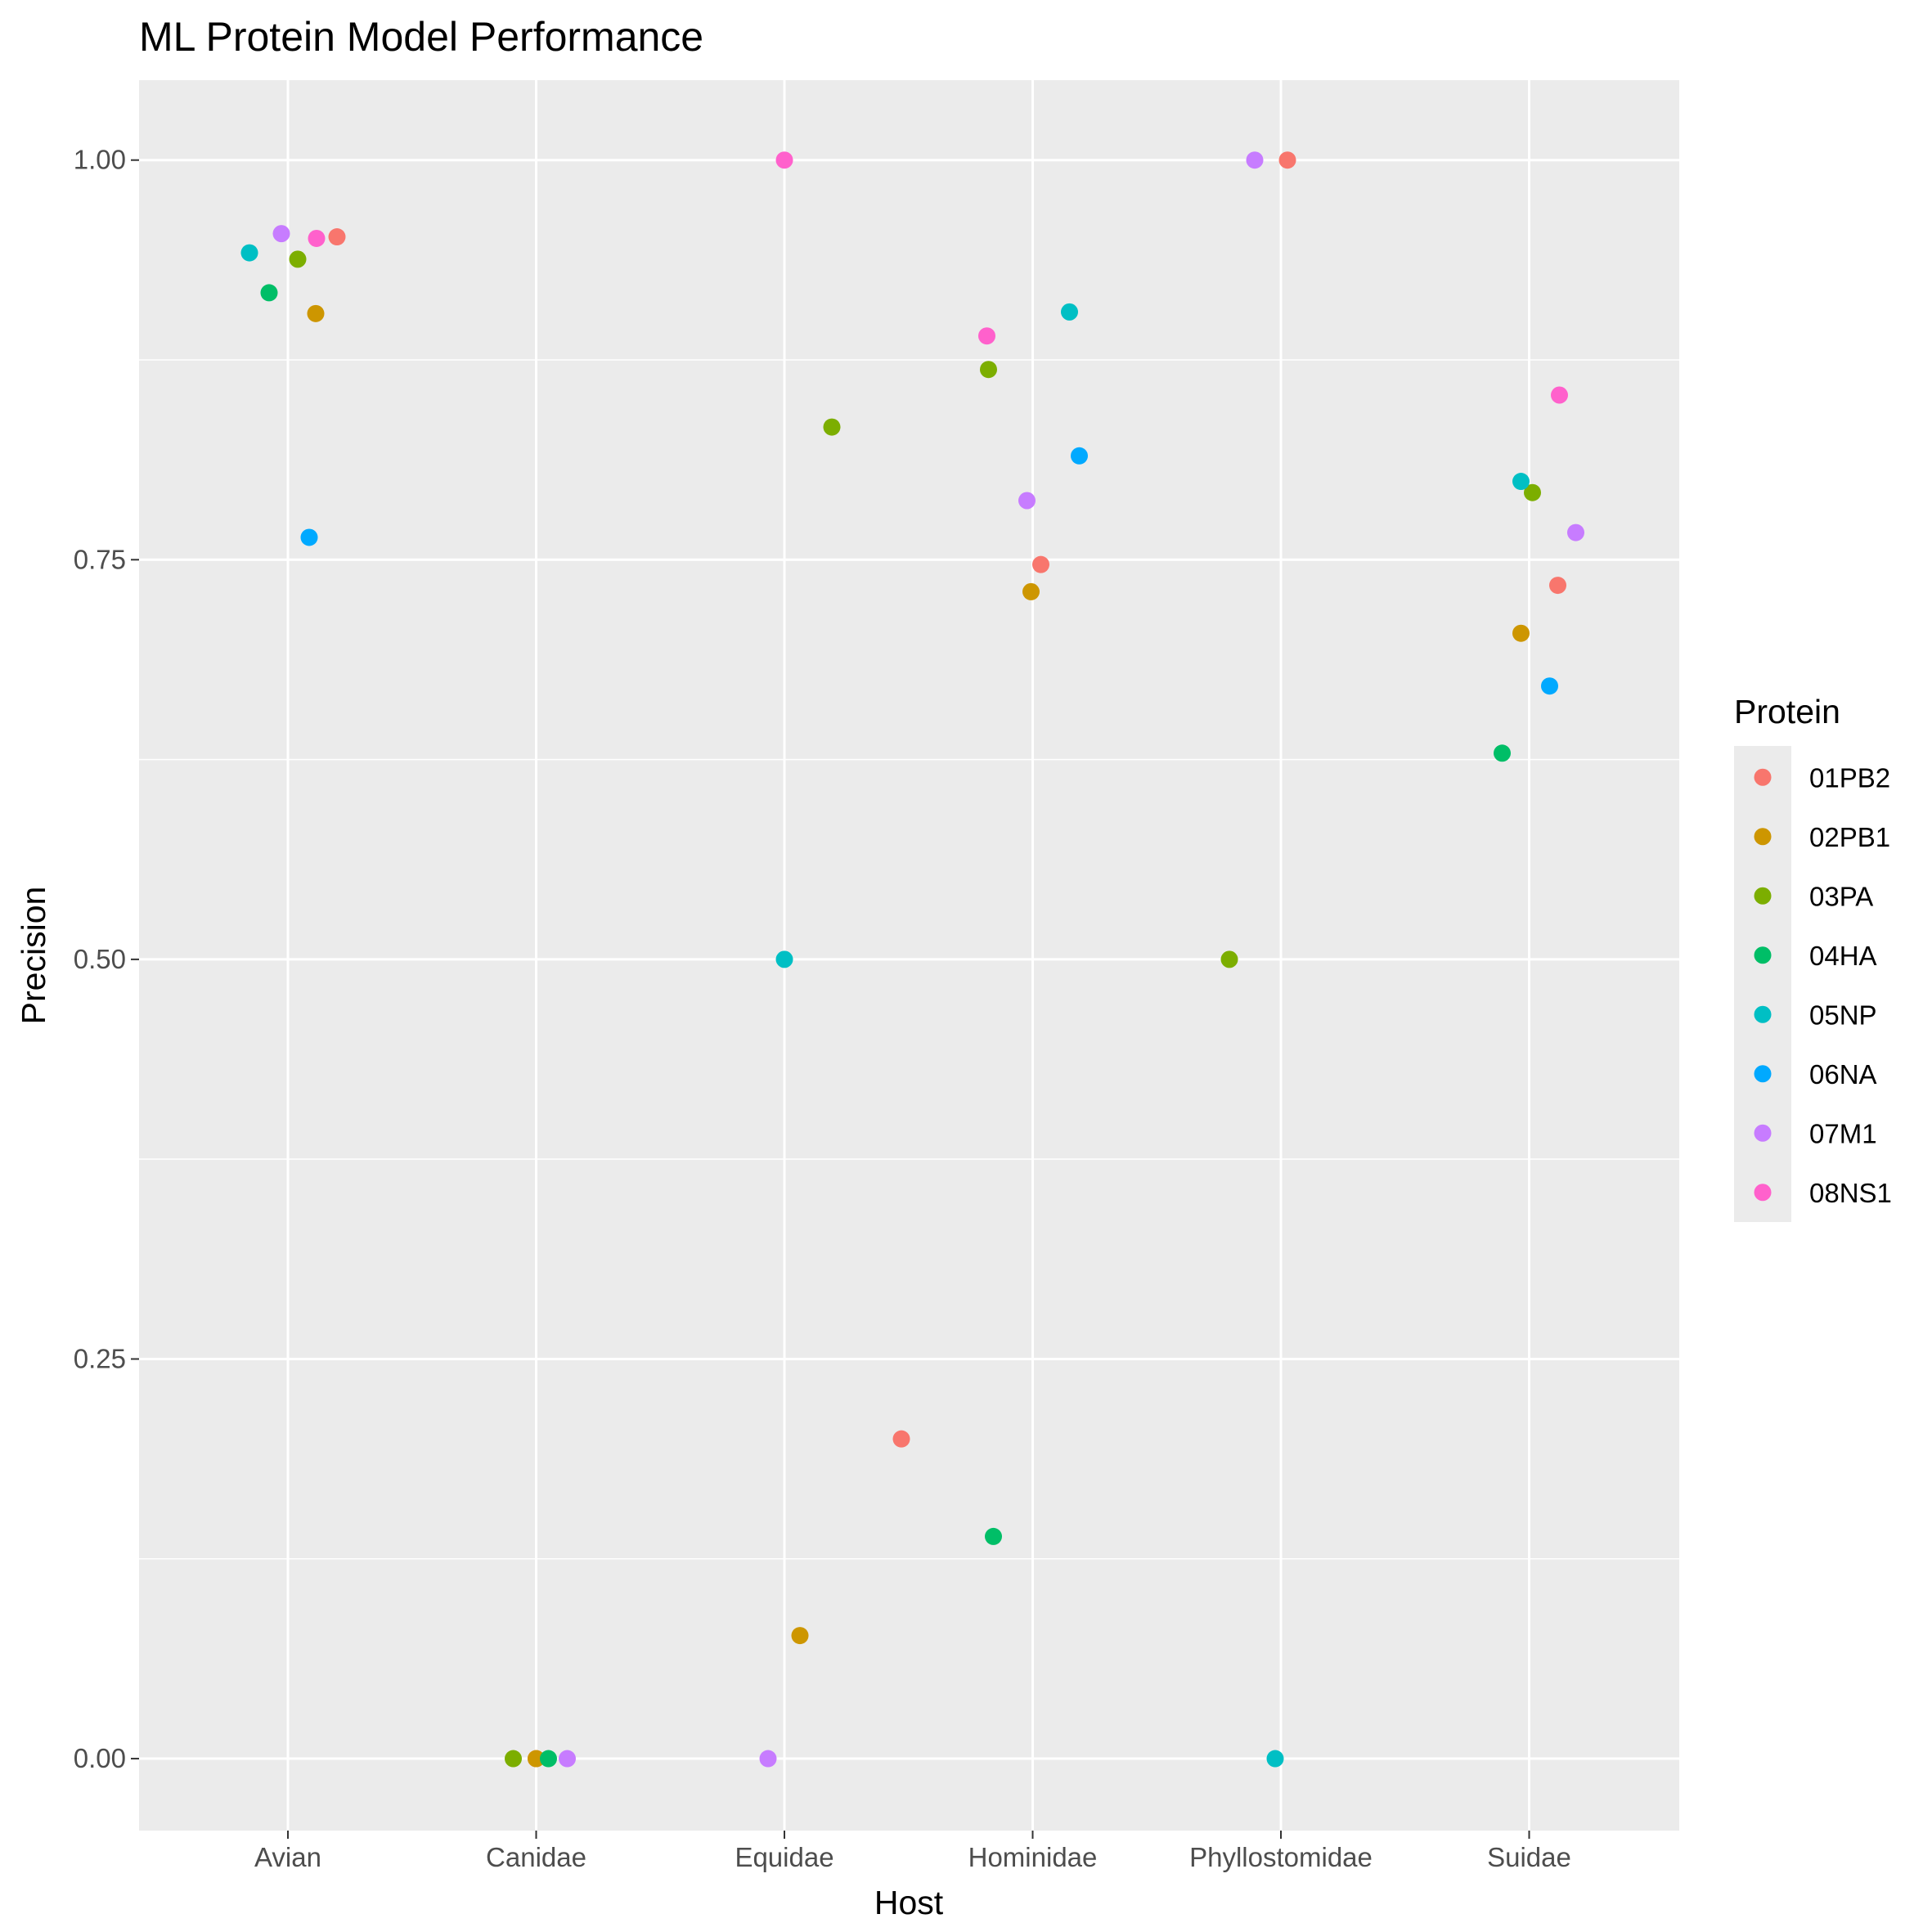 This screenshot has width=1932, height=1932. What do you see at coordinates (1281, 1857) in the screenshot?
I see `x-tick-label: Phyllostomidae` at bounding box center [1281, 1857].